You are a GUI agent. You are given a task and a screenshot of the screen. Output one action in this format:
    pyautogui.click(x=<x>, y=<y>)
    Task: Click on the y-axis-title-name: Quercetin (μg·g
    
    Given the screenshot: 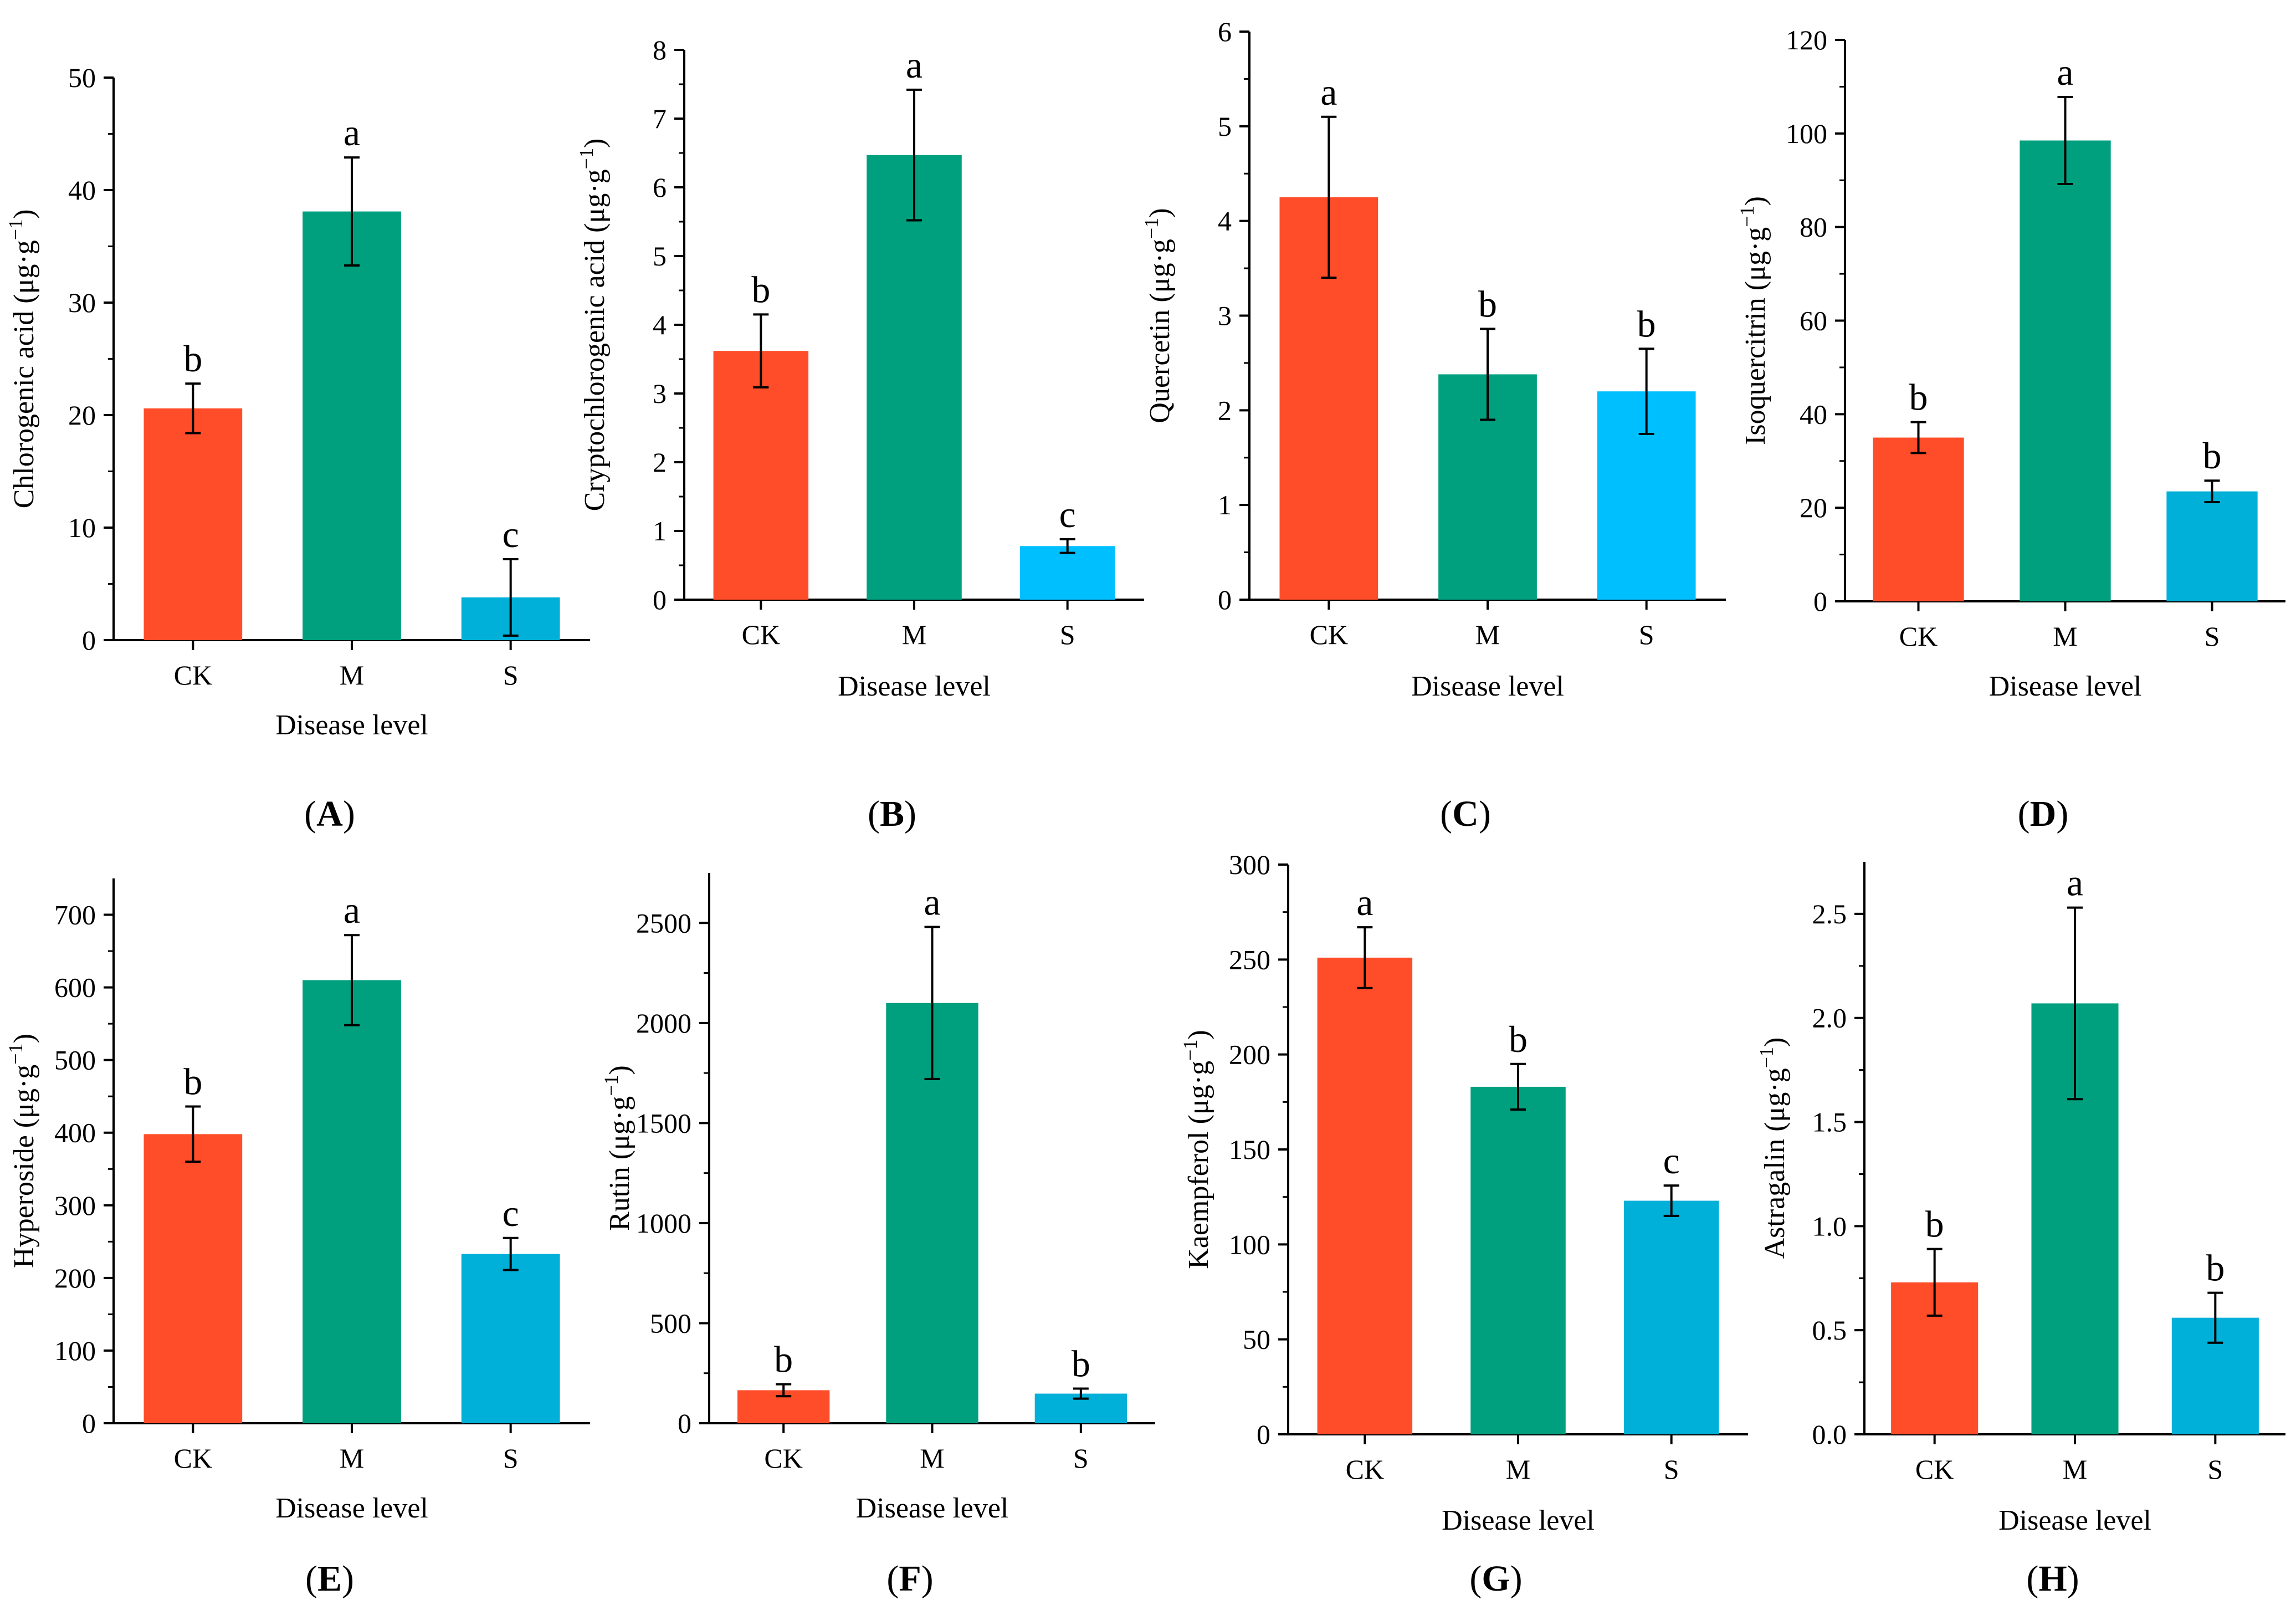 What is the action you would take?
    pyautogui.click(x=1160, y=331)
    